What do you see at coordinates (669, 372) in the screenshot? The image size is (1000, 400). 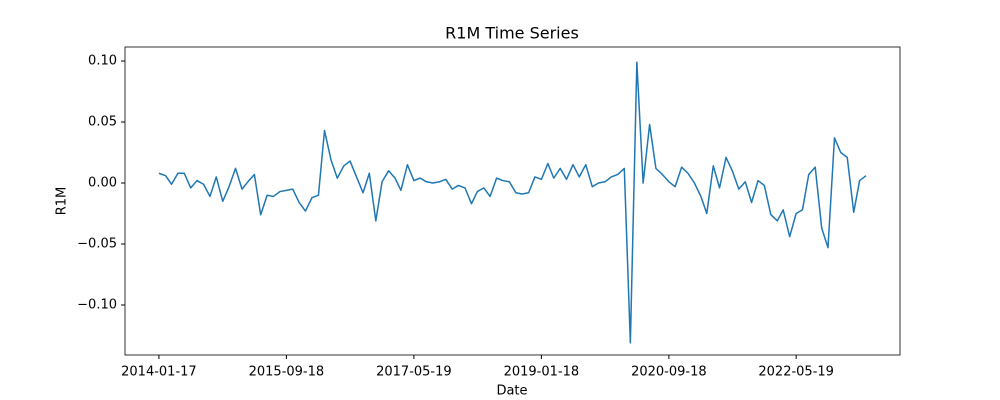 I see `x-tick-label: 2020-09-18` at bounding box center [669, 372].